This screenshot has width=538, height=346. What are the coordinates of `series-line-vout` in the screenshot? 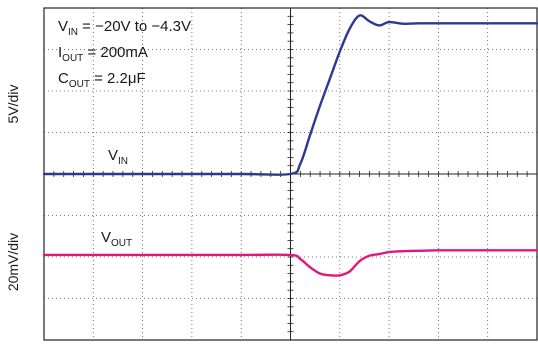 It's located at (290, 263).